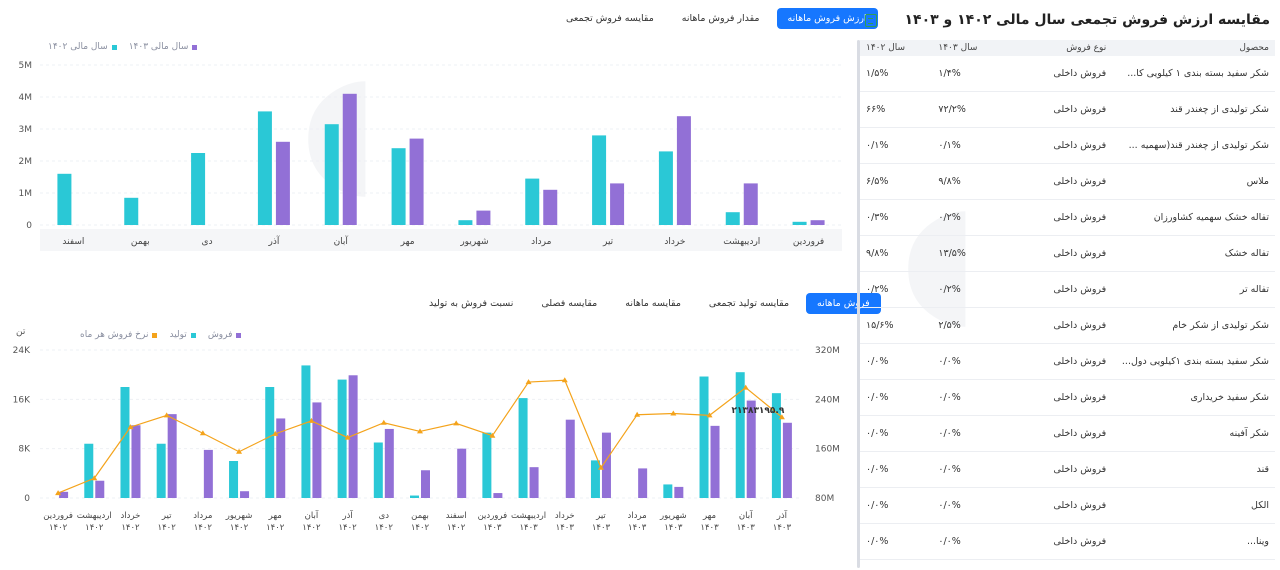 Image resolution: width=1280 pixels, height=570 pixels. What do you see at coordinates (312, 515) in the screenshot?
I see `x-tick-label-month: آبان` at bounding box center [312, 515].